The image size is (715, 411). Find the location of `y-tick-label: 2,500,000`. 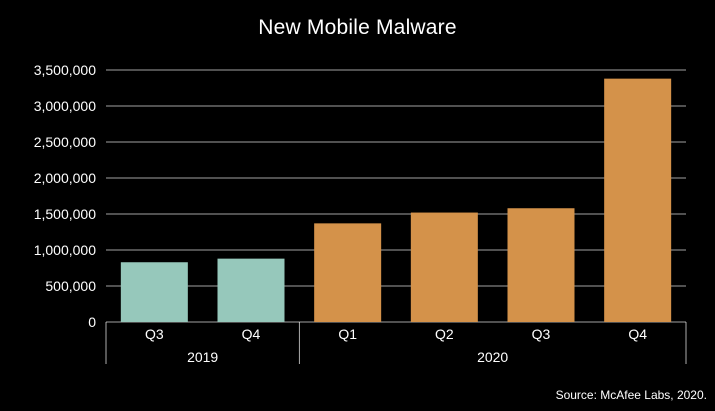

y-tick-label: 2,500,000 is located at coordinates (65, 142).